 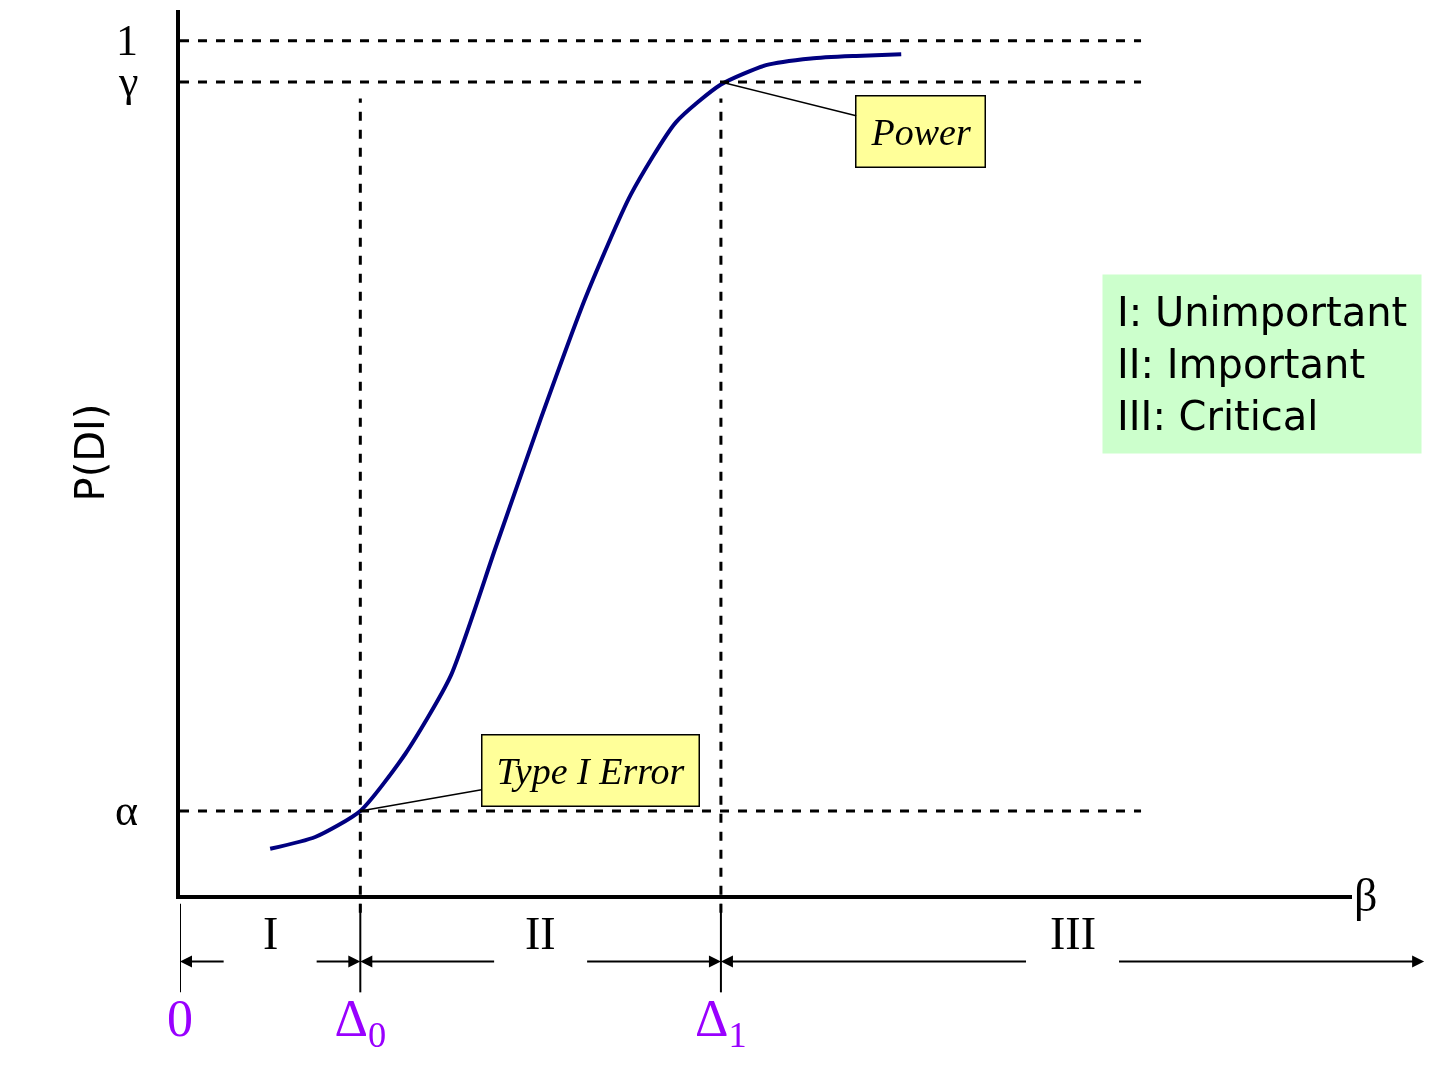 I want to click on y-axis-title: P(DI), so click(x=90, y=452).